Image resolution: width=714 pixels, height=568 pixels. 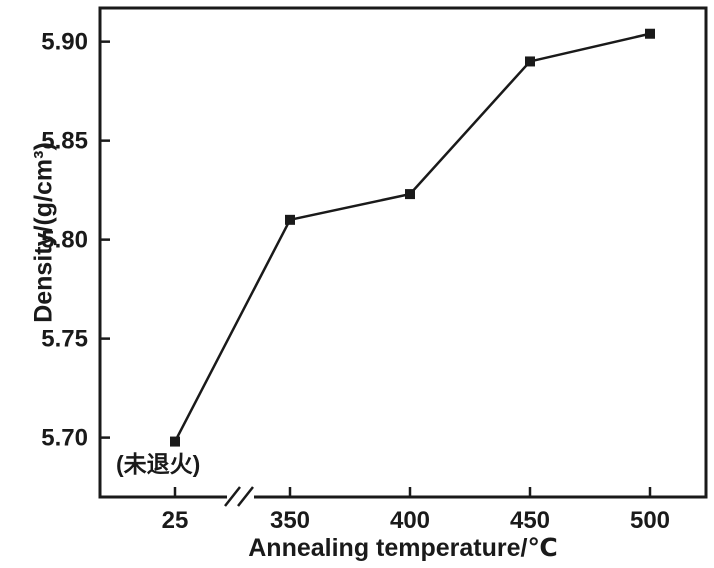 What do you see at coordinates (158, 464) in the screenshot?
I see `unannealed-annotation: (未退火)` at bounding box center [158, 464].